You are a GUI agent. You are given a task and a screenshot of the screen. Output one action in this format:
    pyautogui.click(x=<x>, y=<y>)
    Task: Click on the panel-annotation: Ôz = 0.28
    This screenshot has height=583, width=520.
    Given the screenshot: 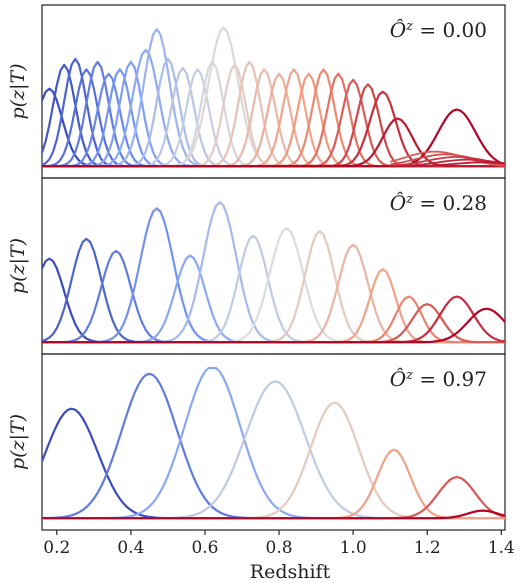 What is the action you would take?
    pyautogui.click(x=438, y=202)
    